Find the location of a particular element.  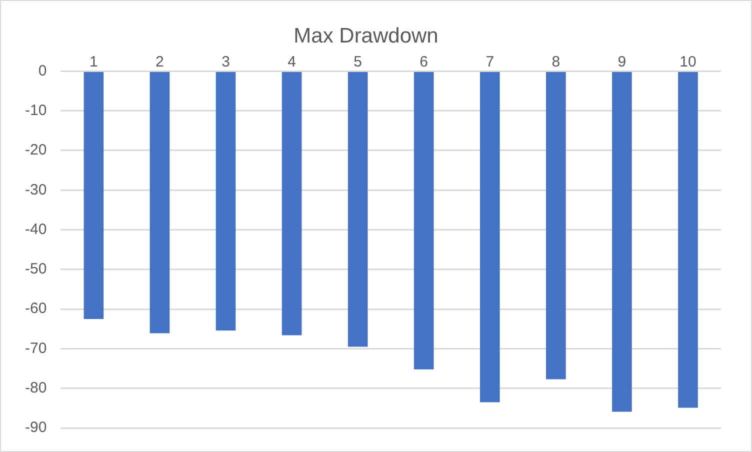

y-tick-label: -10 is located at coordinates (35, 110).